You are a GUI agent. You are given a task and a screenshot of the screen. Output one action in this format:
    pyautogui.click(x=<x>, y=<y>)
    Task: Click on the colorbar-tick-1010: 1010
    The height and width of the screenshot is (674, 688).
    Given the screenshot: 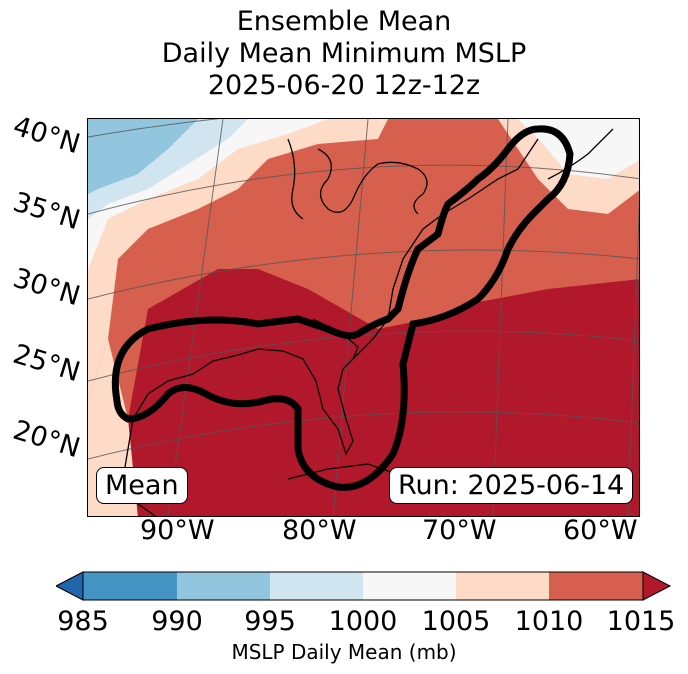 What is the action you would take?
    pyautogui.click(x=549, y=621)
    